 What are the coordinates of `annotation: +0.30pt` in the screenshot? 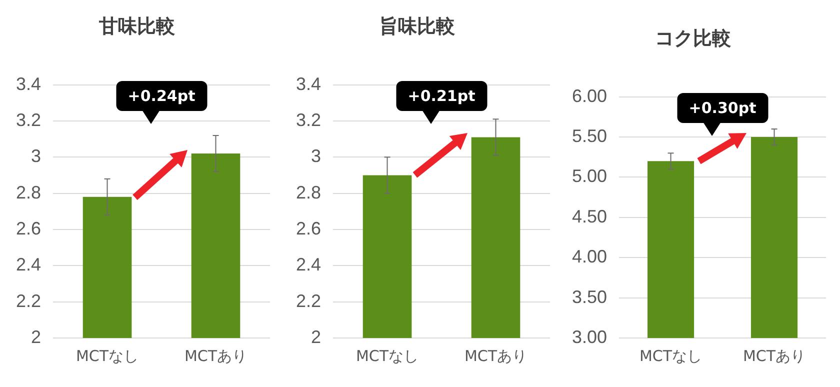 It's located at (722, 107).